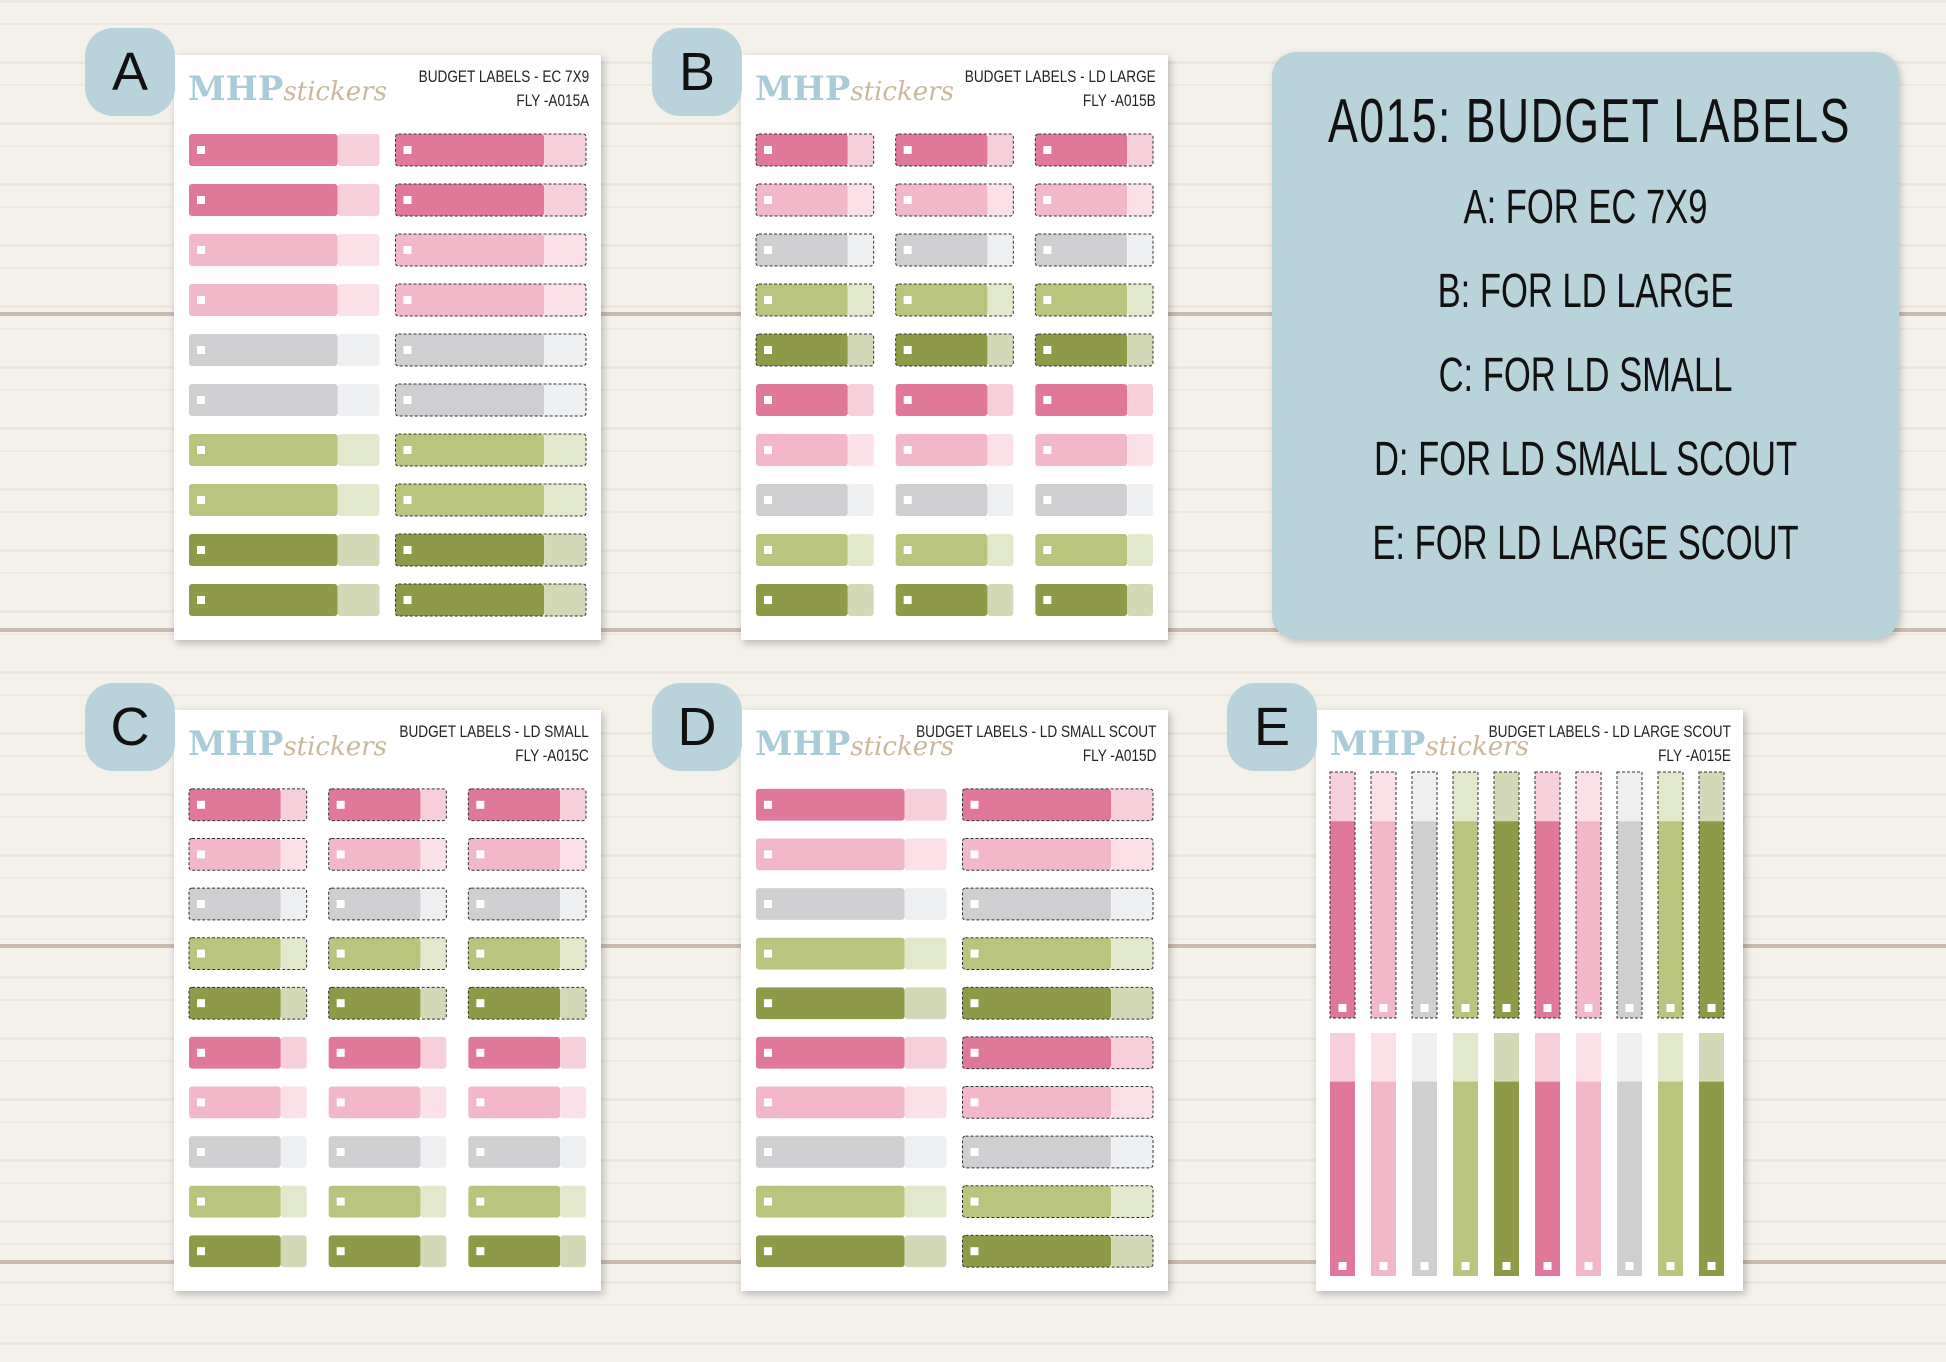  What do you see at coordinates (1119, 100) in the screenshot?
I see `sheet-code: FLY -A015B` at bounding box center [1119, 100].